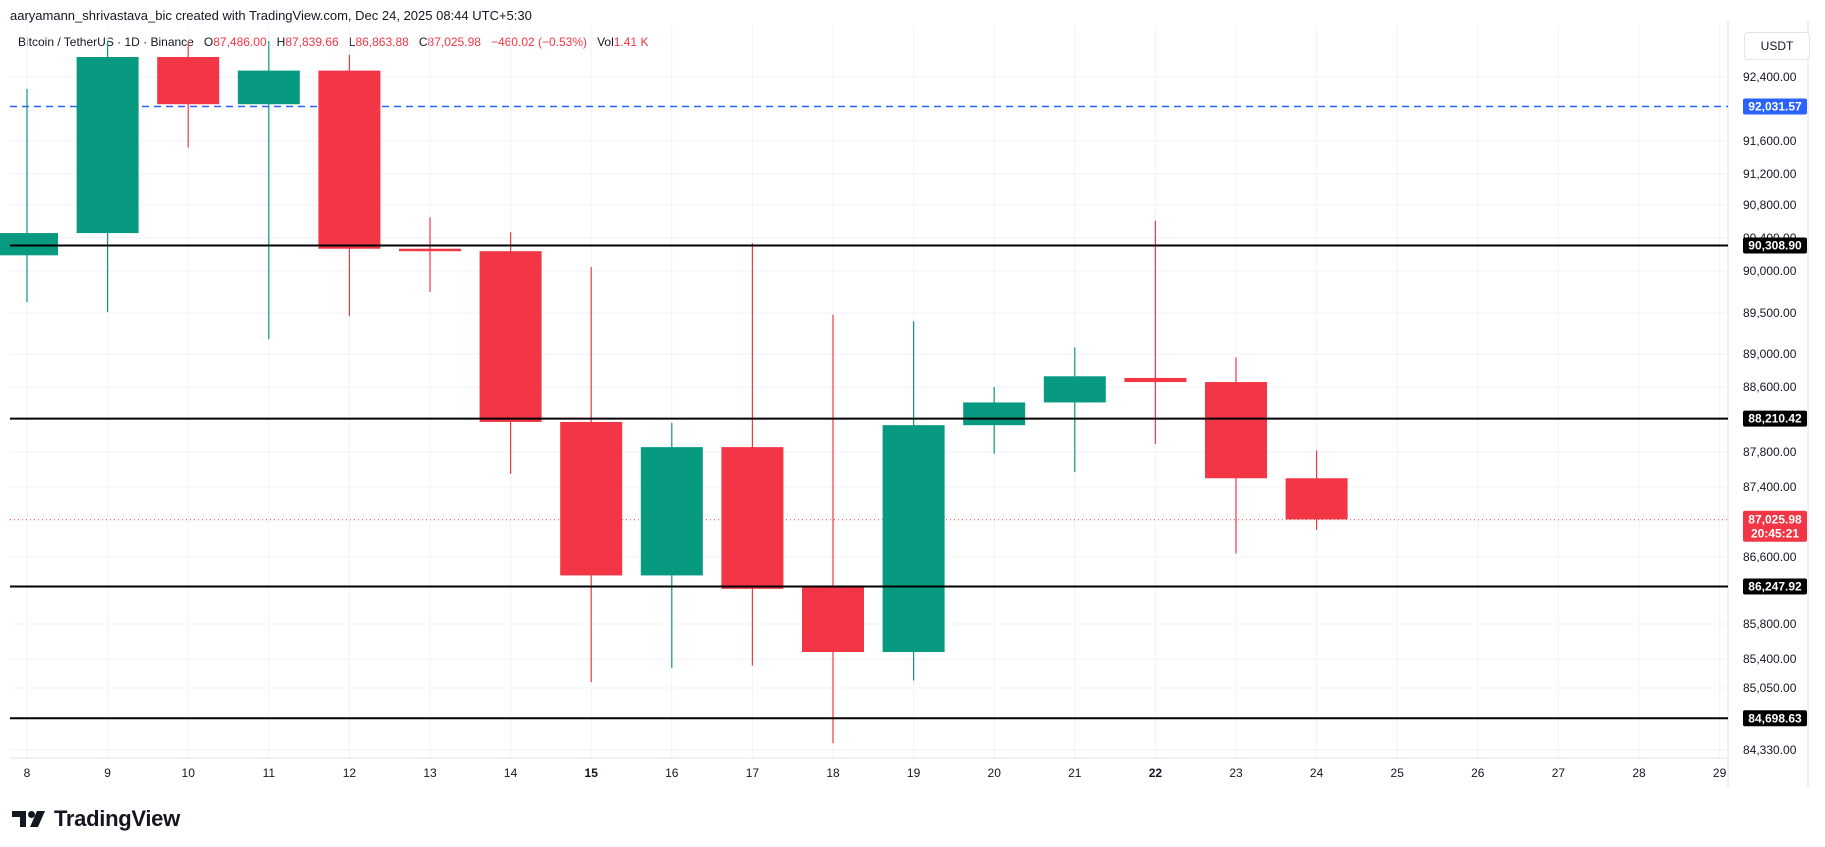 Image resolution: width=1825 pixels, height=847 pixels. Describe the element at coordinates (605, 42) in the screenshot. I see `volume-label: Vol` at that location.